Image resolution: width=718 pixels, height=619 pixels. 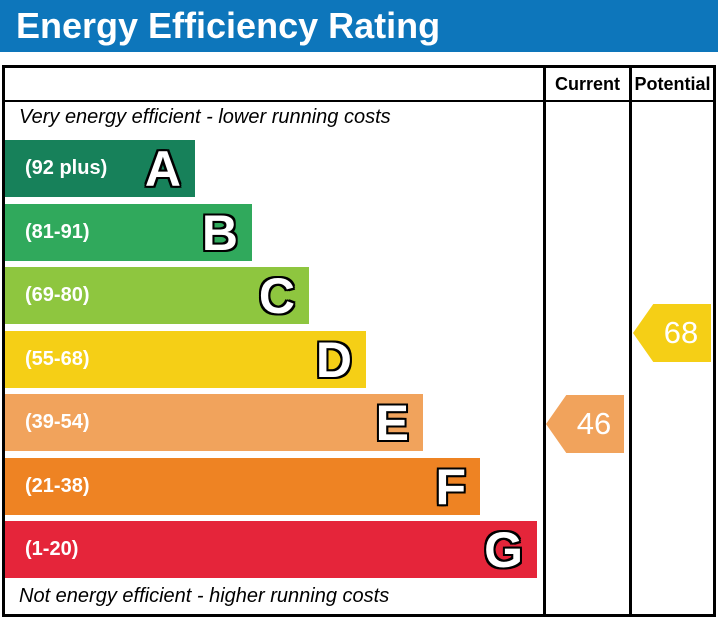 I want to click on potential-rating-value: 68, so click(x=681, y=332).